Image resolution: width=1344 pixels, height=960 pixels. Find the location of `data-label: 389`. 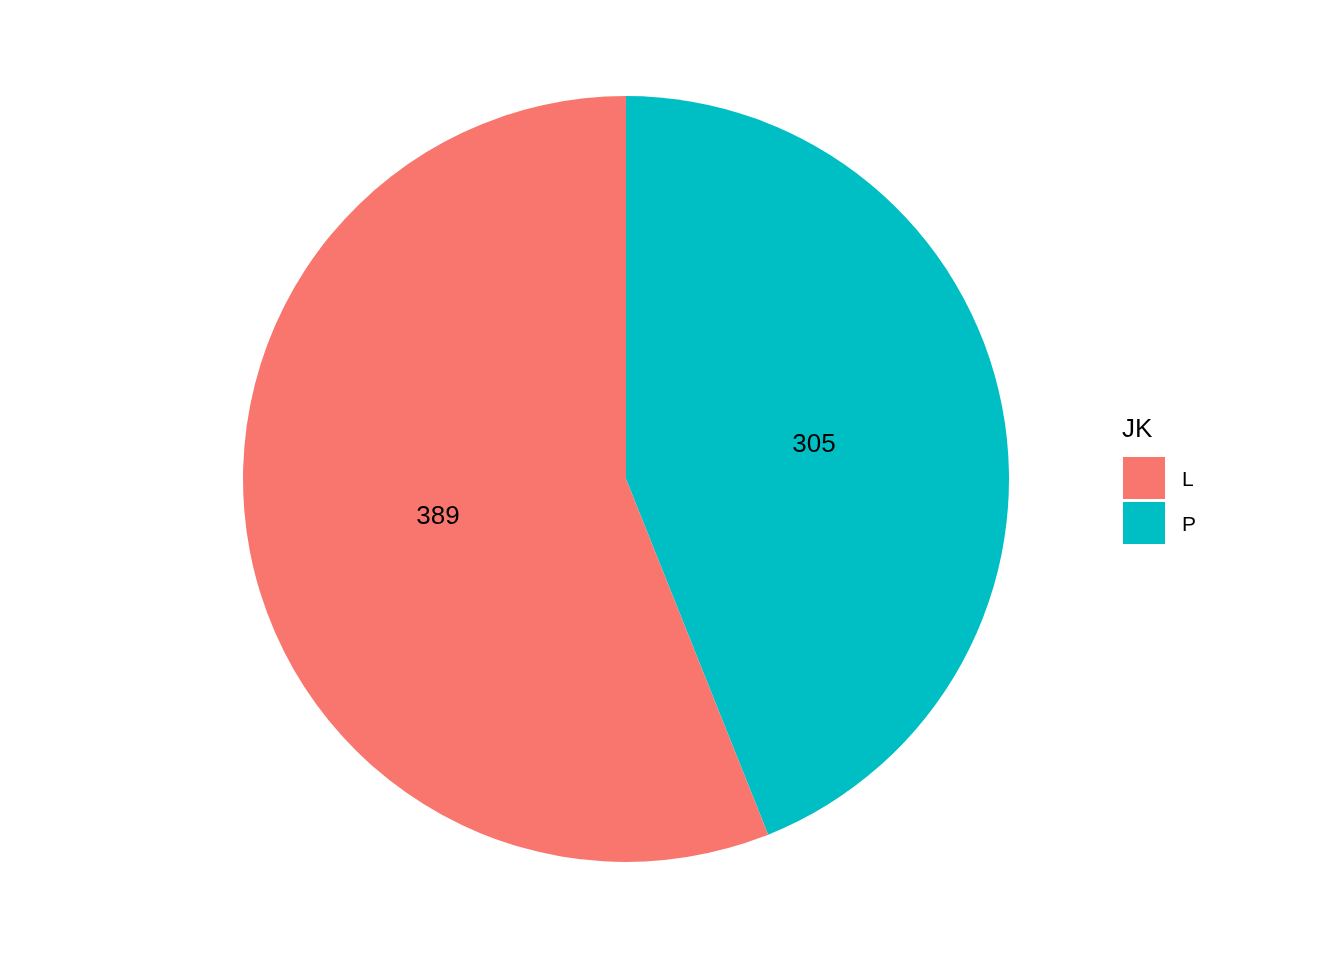

data-label: 389 is located at coordinates (438, 515).